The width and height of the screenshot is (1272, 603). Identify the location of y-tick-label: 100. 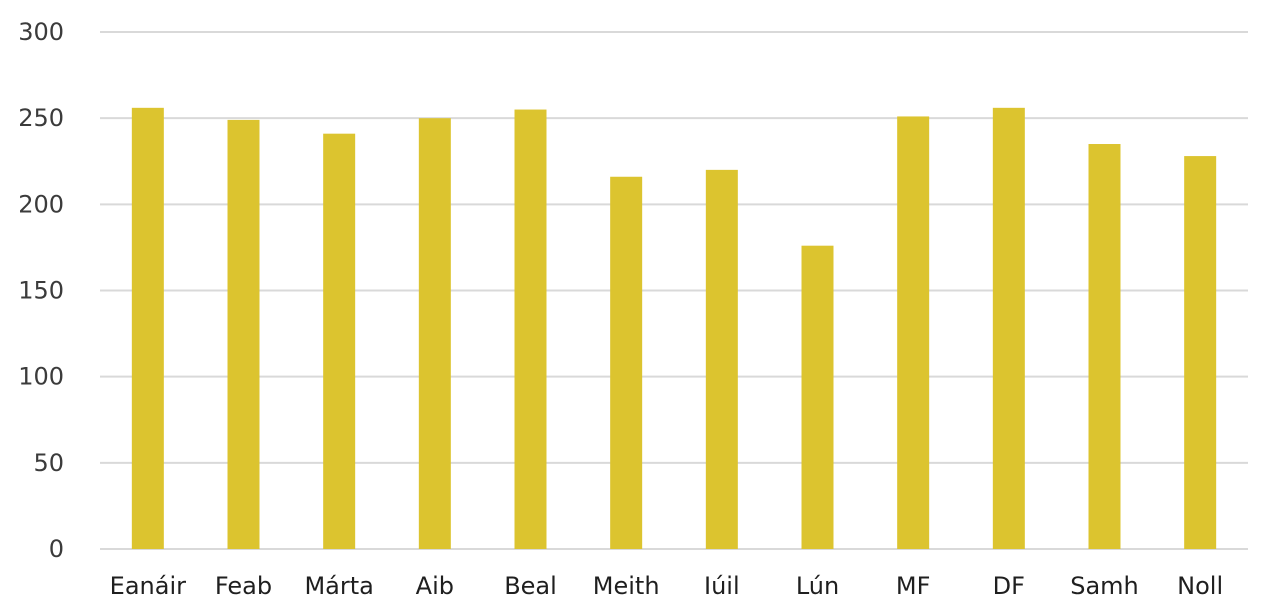
(41, 377).